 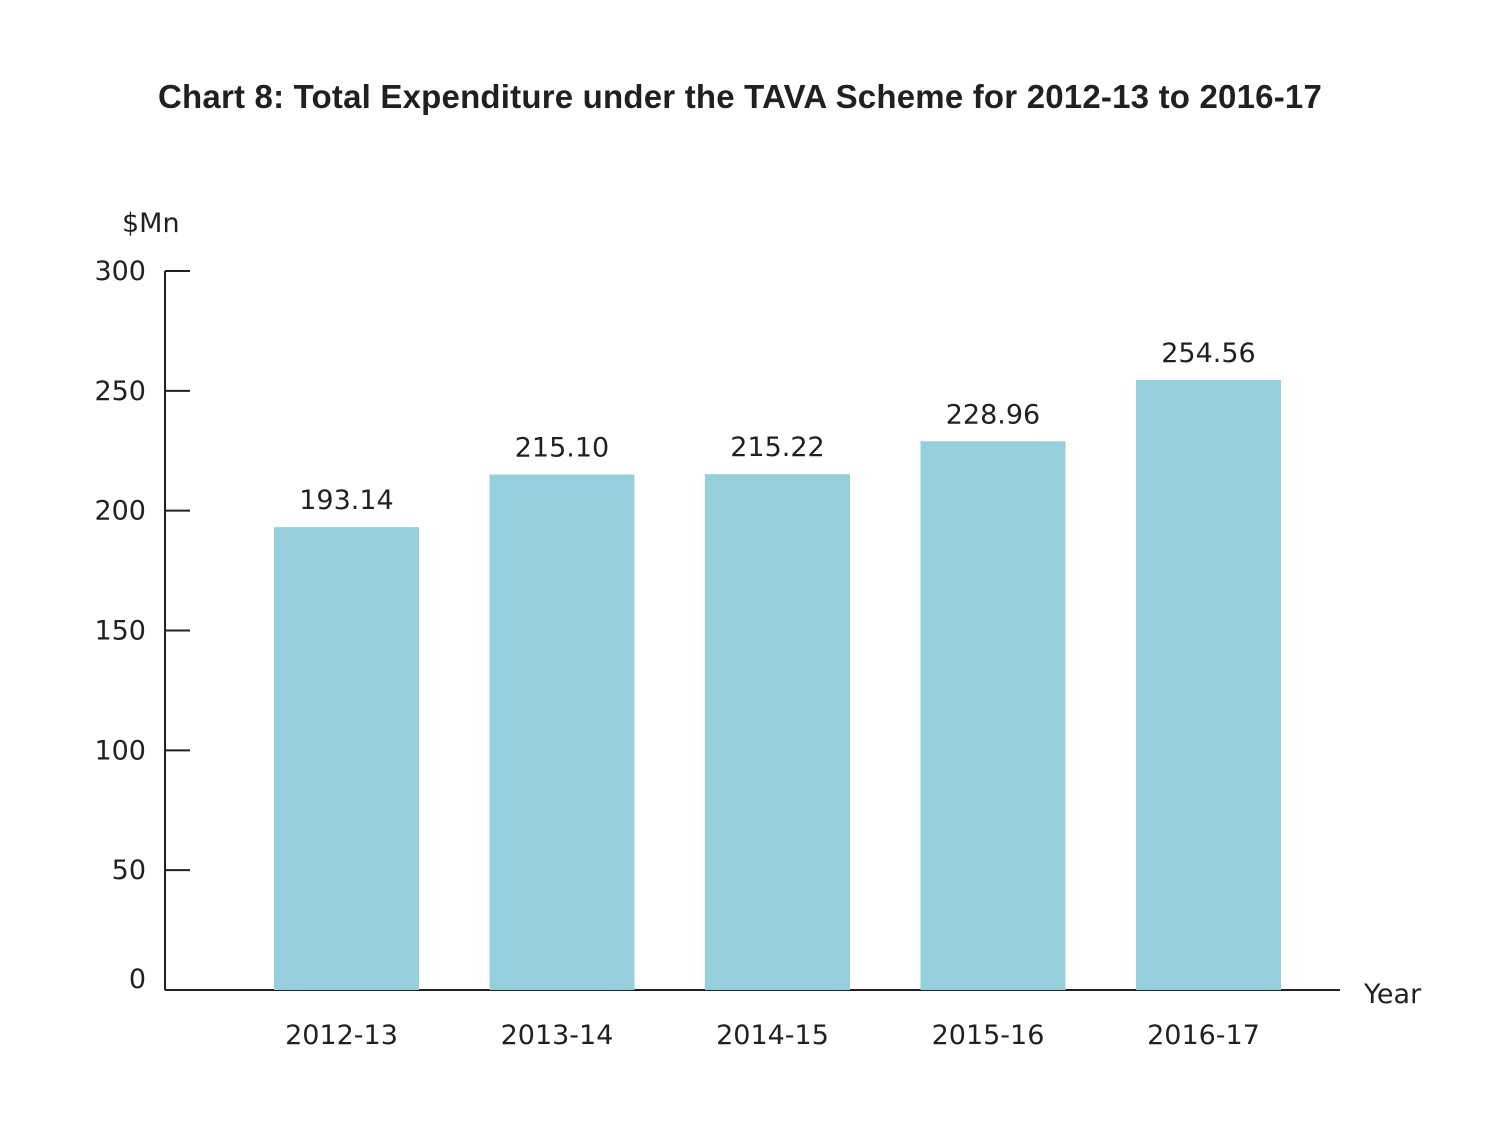 What do you see at coordinates (562, 447) in the screenshot?
I see `data-label-2013-14: 215.10` at bounding box center [562, 447].